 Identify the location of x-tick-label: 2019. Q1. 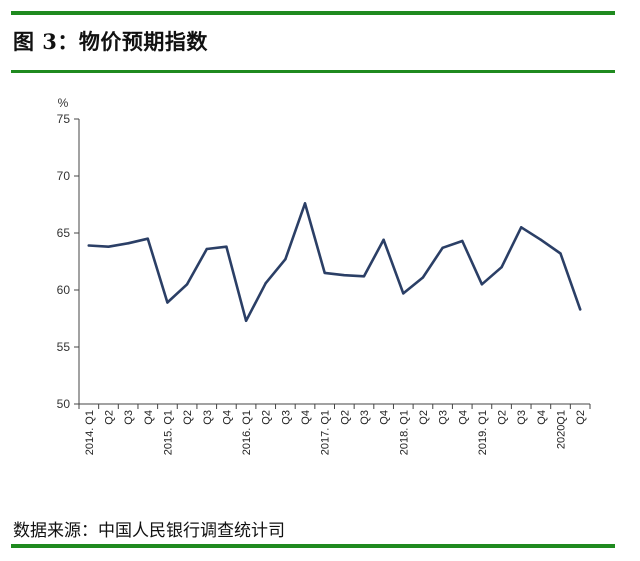
(483, 432).